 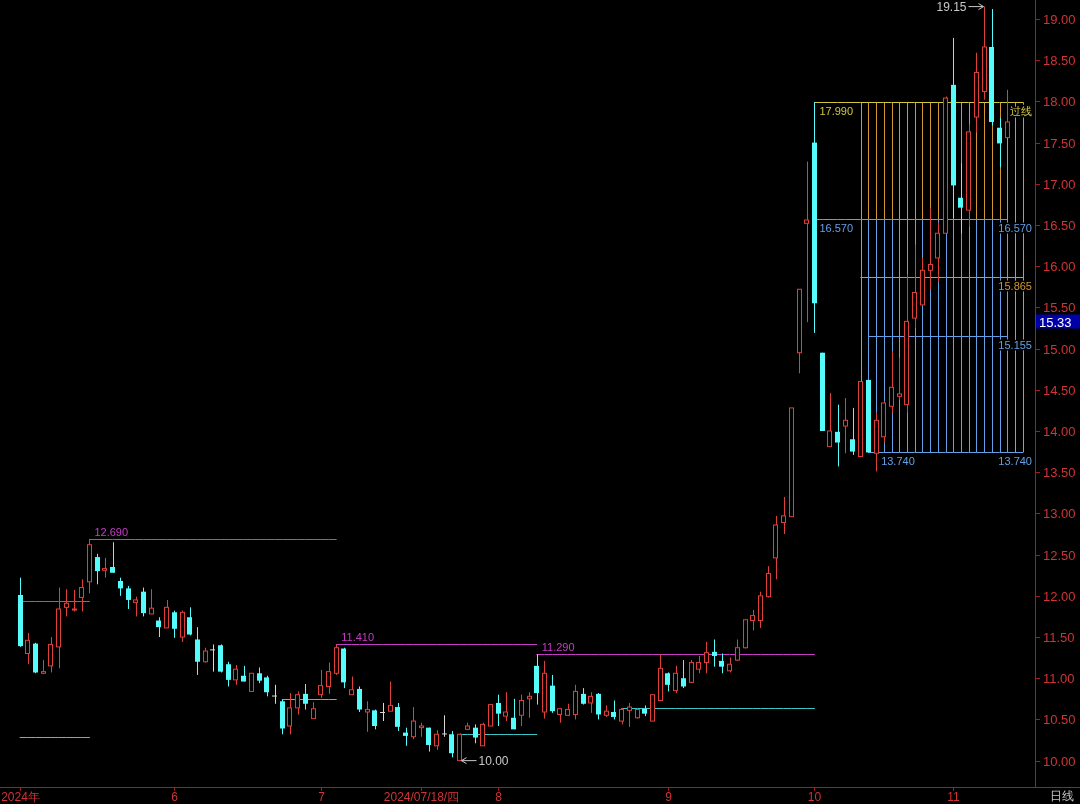 I want to click on x-tick-label: 2024/07/18/四, so click(x=421, y=797).